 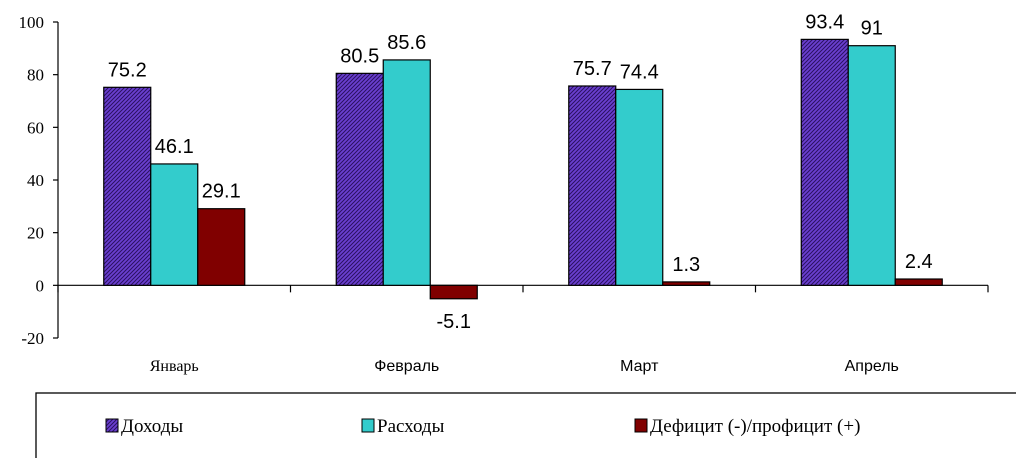 I want to click on y-tick-label: -20, so click(x=32, y=338).